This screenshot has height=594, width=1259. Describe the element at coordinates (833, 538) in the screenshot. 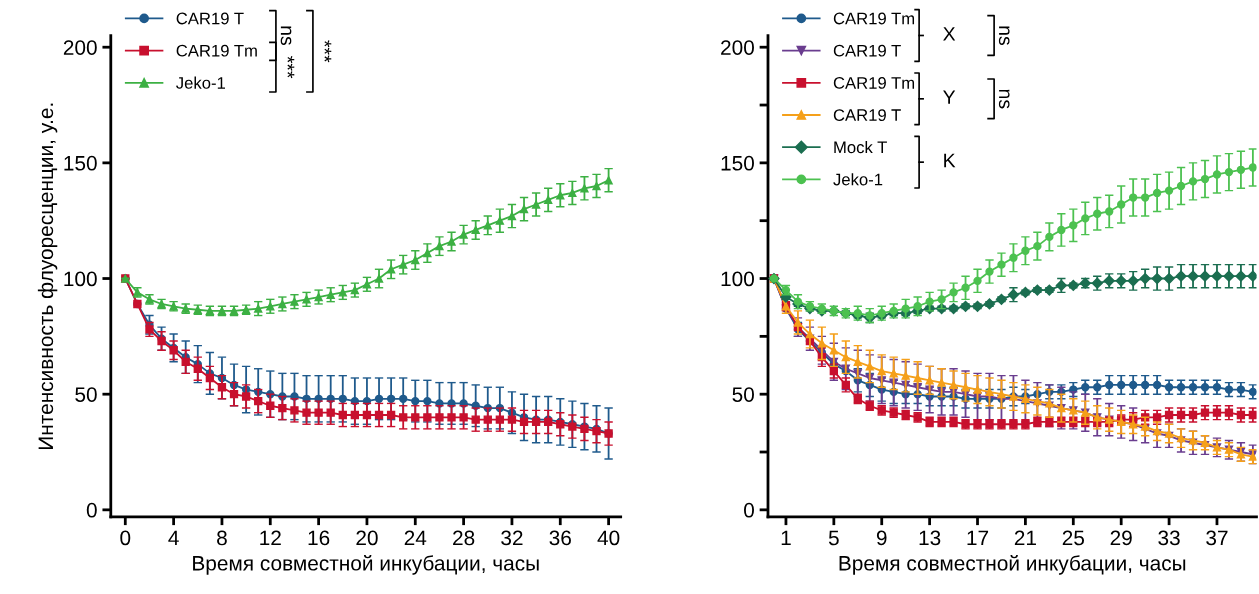

I see `x-tick-label: 5` at that location.